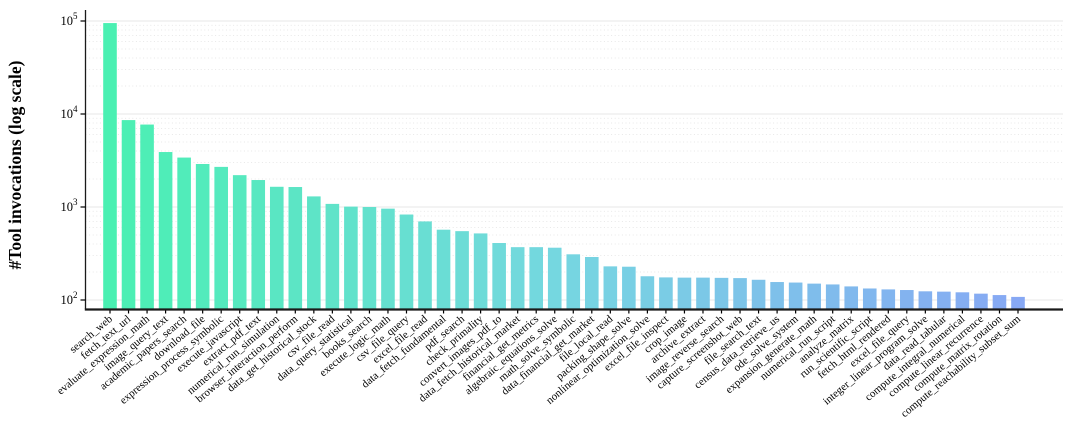 The height and width of the screenshot is (443, 1080). What do you see at coordinates (70, 112) in the screenshot?
I see `y-tick-label: 10⁴` at bounding box center [70, 112].